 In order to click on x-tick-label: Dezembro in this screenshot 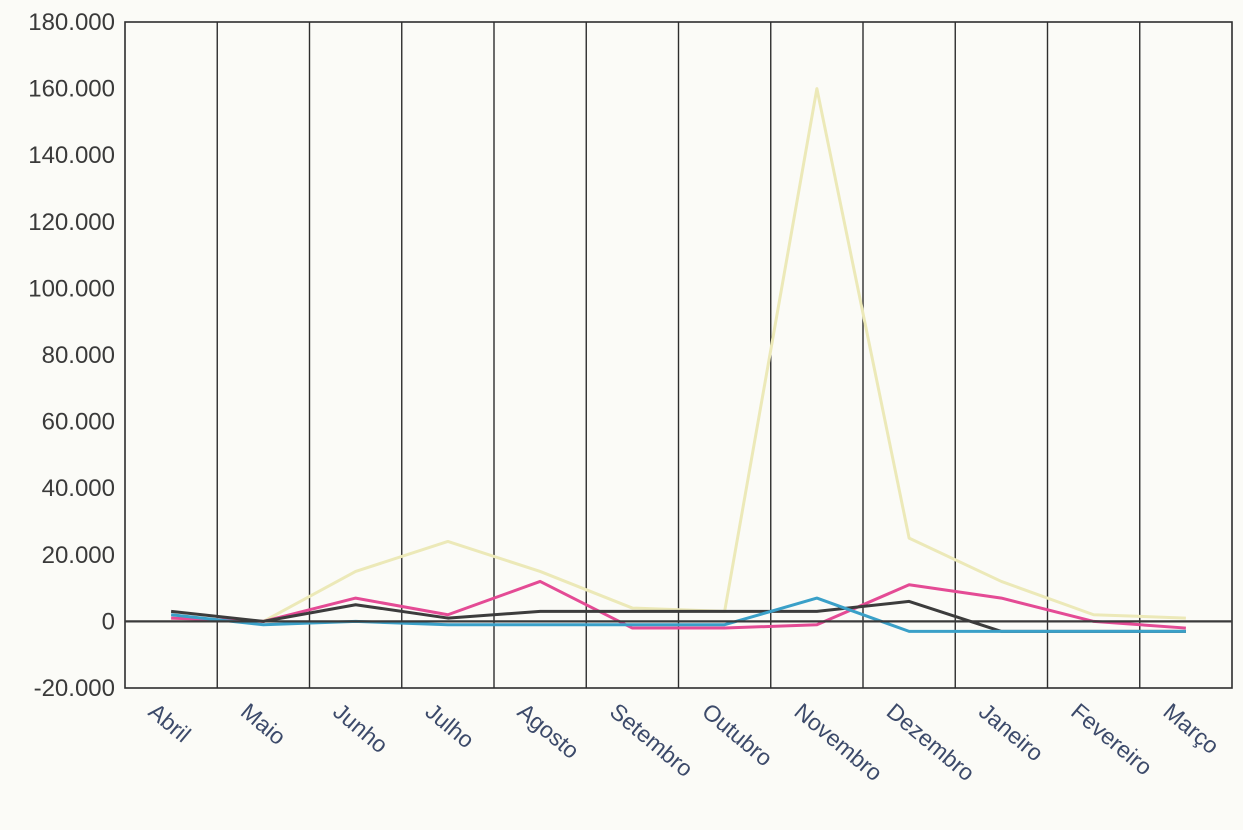, I will do `click(931, 742)`.